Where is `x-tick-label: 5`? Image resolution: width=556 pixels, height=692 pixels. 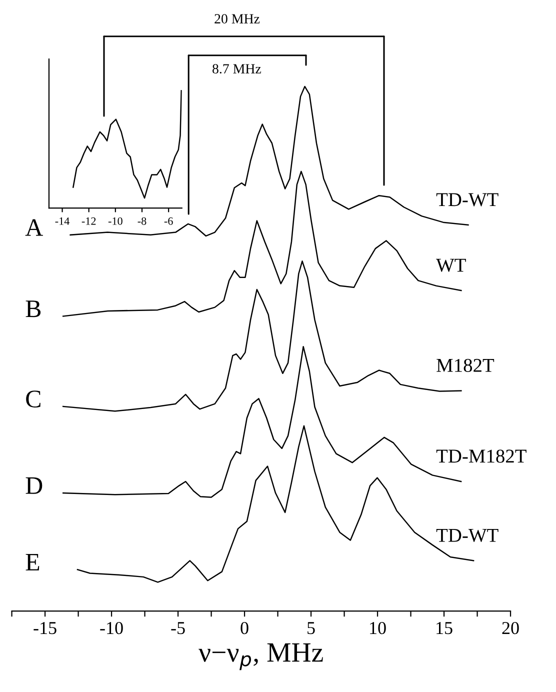 x-tick-label: 5 is located at coordinates (311, 628).